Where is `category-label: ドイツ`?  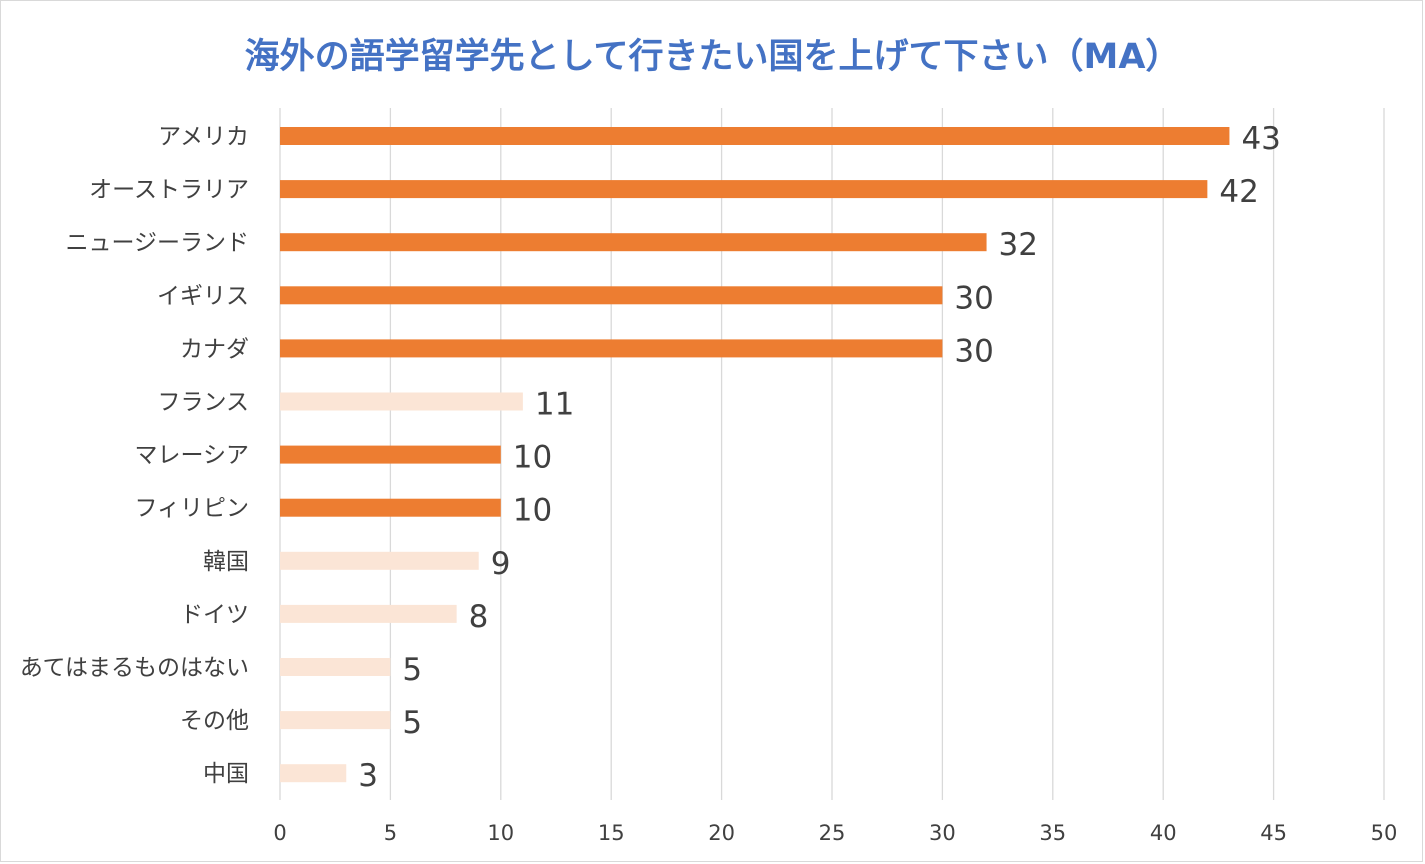 category-label: ドイツ is located at coordinates (214, 615).